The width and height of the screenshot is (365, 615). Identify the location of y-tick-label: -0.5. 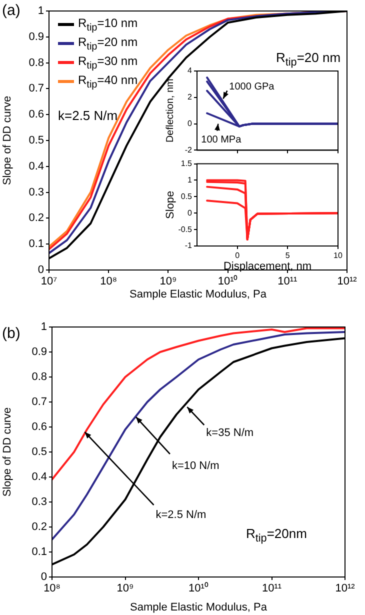
(185, 229).